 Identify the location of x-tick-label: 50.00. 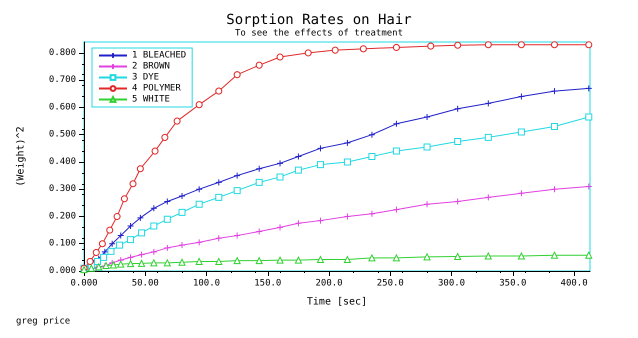
(145, 283).